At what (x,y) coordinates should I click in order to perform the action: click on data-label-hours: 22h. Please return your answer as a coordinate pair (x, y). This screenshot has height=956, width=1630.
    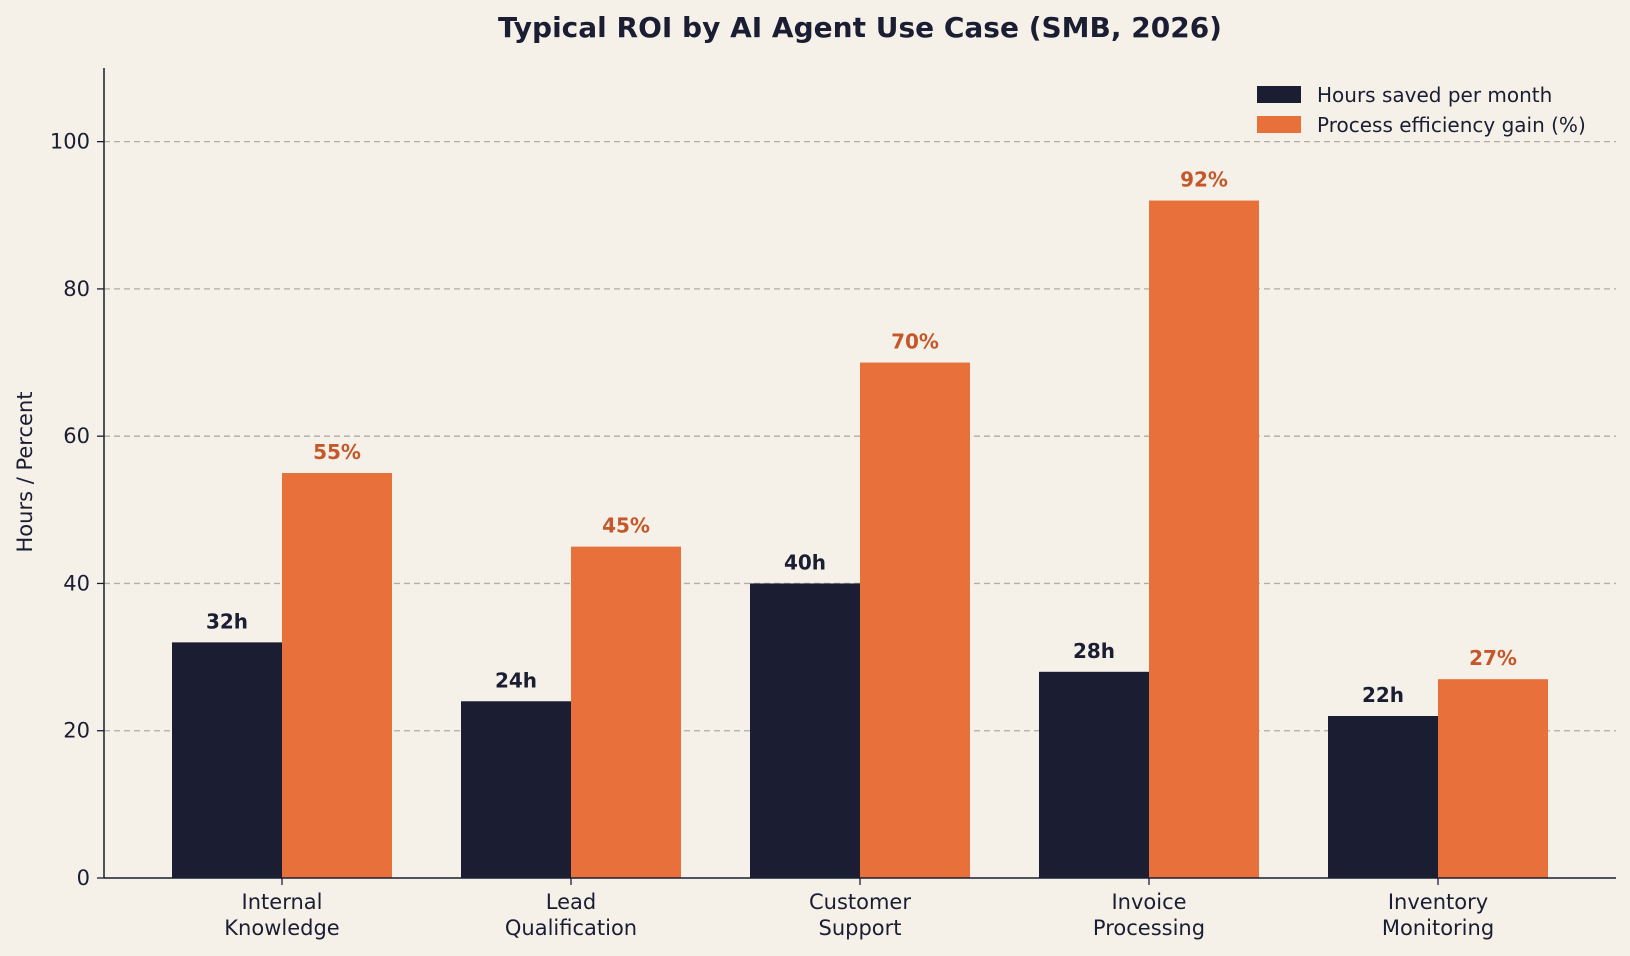
    Looking at the image, I should click on (1383, 695).